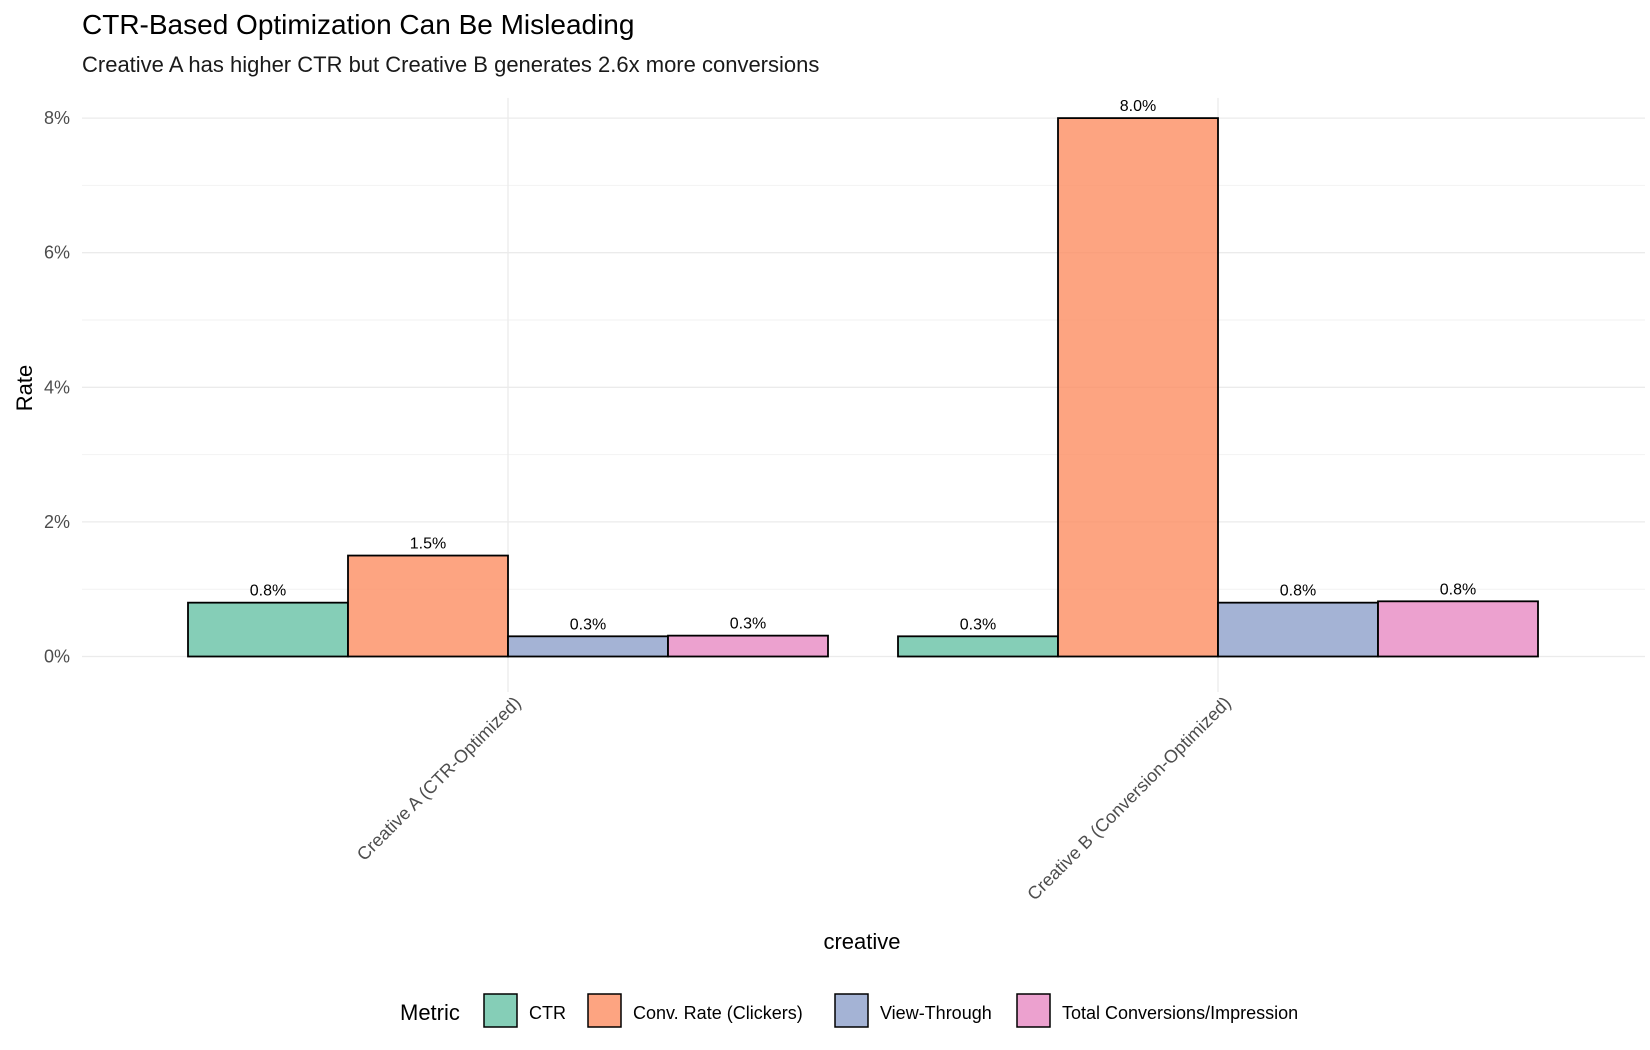 The height and width of the screenshot is (1050, 1650). Describe the element at coordinates (24, 388) in the screenshot. I see `y-axis-title: Rate` at that location.